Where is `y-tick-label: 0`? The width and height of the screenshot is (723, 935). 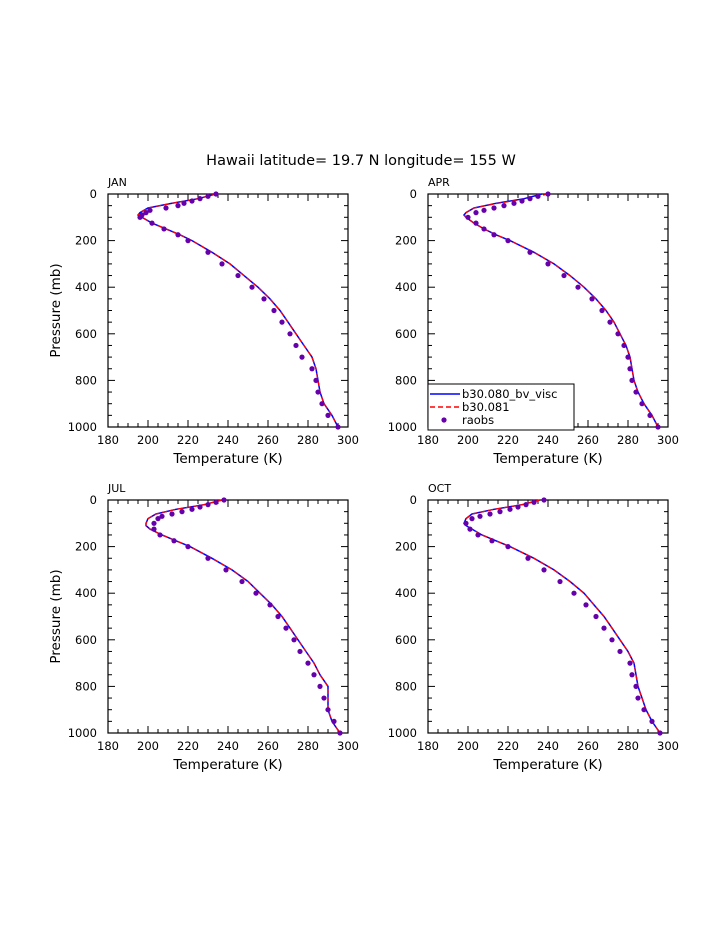
y-tick-label: 0 is located at coordinates (93, 194).